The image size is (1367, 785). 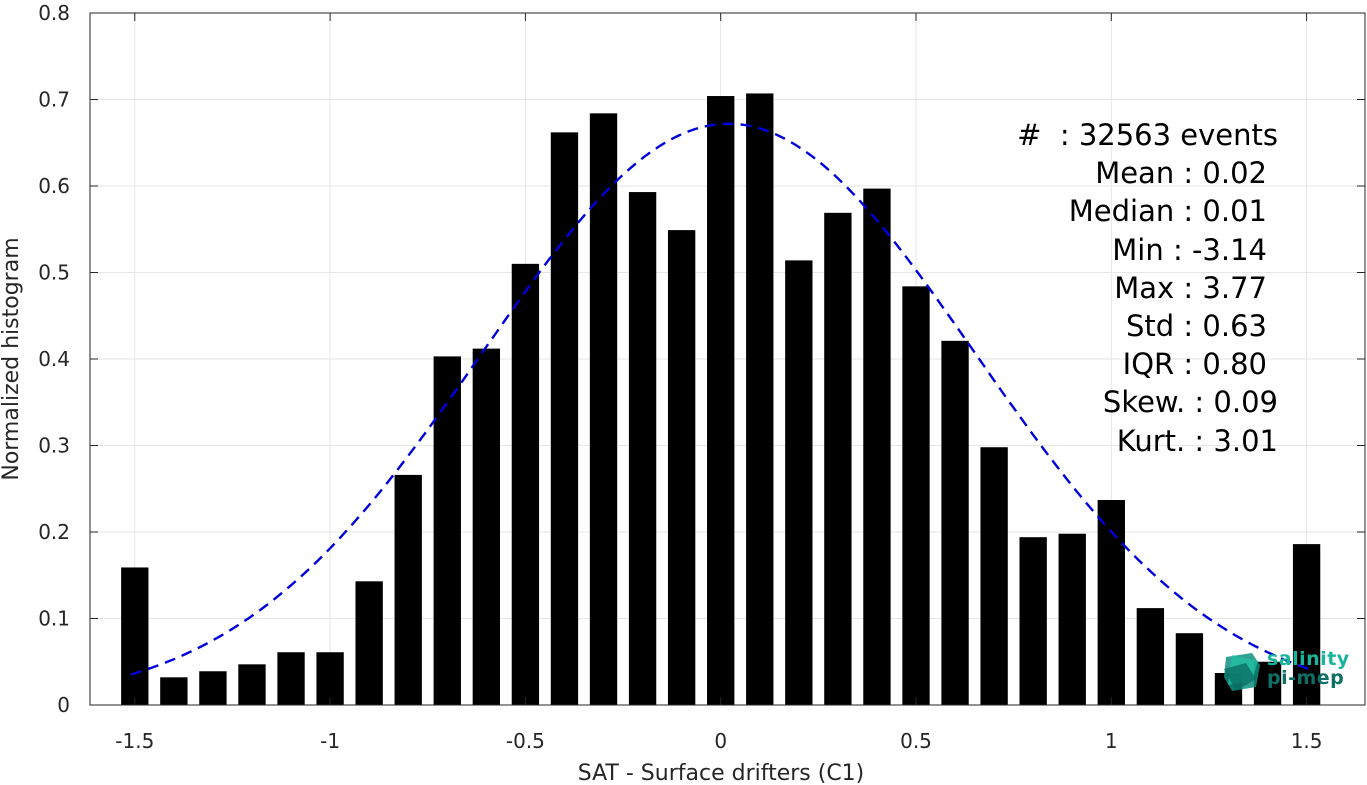 What do you see at coordinates (1234, 326) in the screenshot?
I see `stat-value: 0.63` at bounding box center [1234, 326].